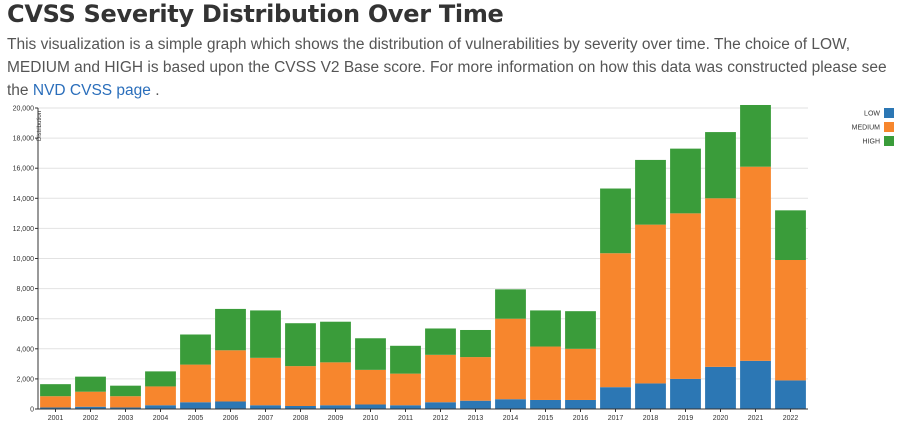 Image resolution: width=903 pixels, height=442 pixels. I want to click on y-axis-label: Distribution, so click(40, 126).